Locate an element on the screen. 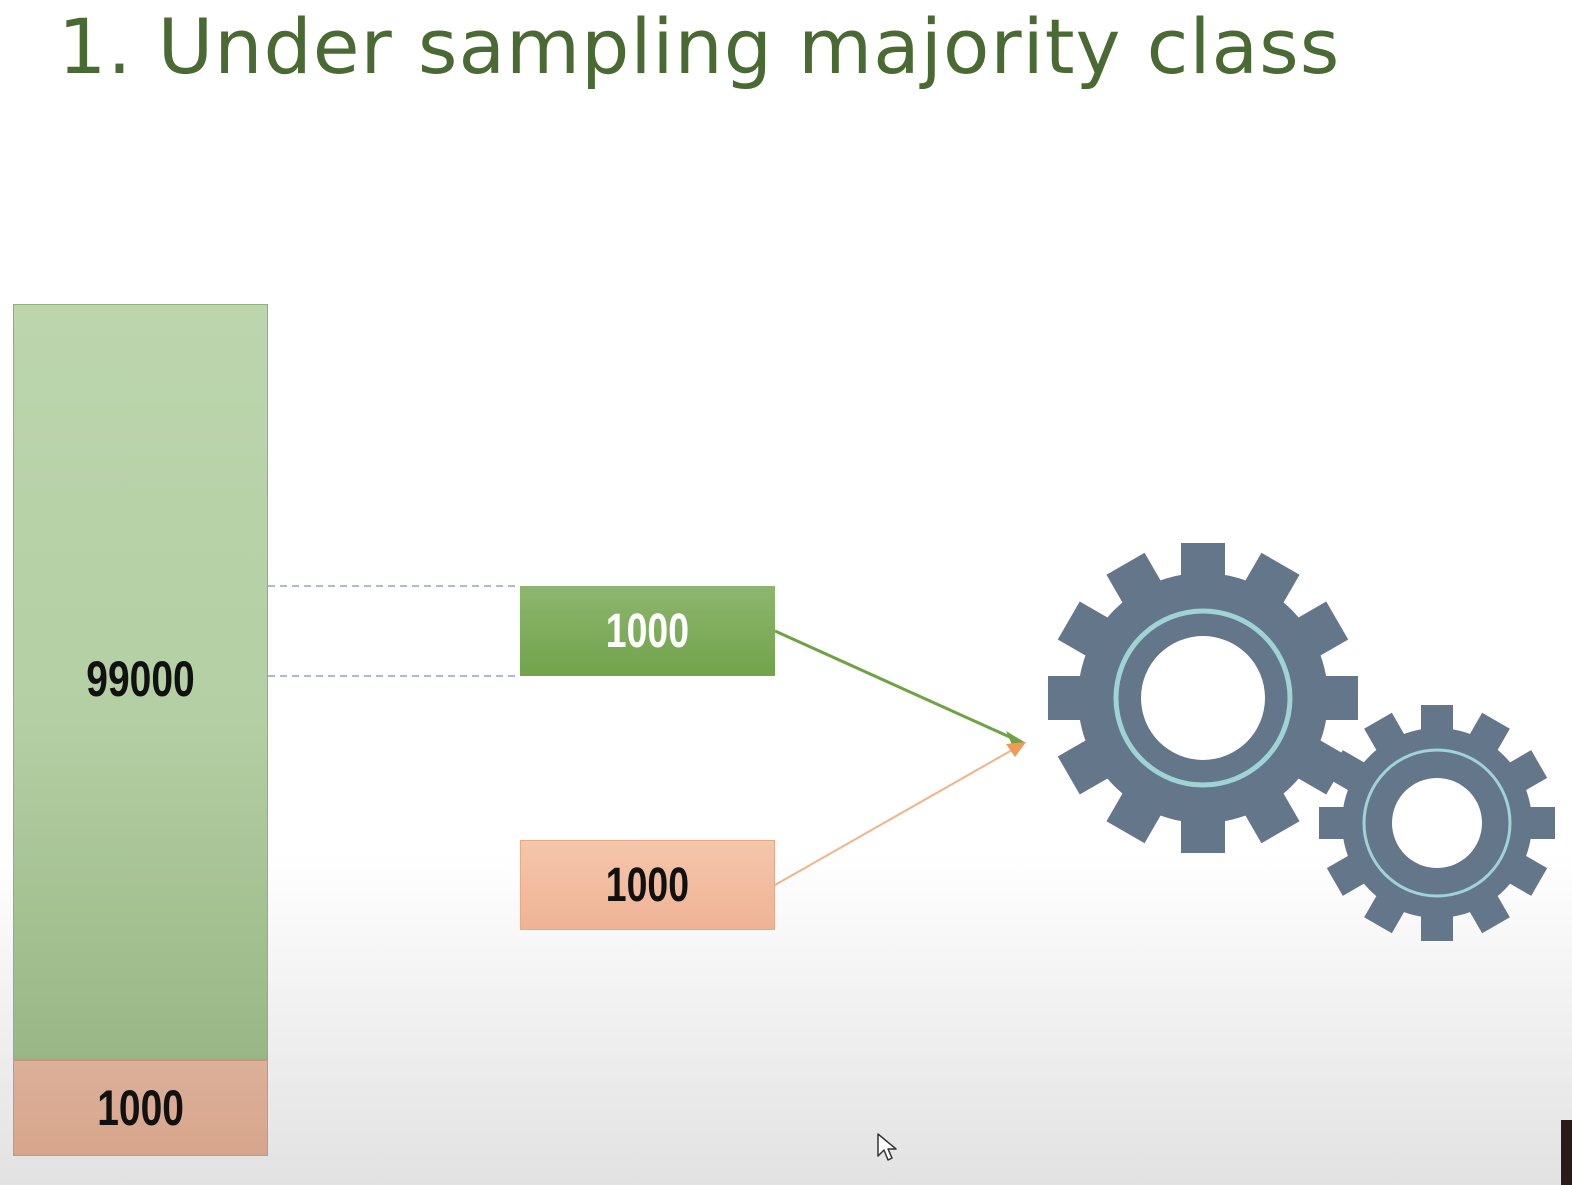  minority-arrowhead is located at coordinates (1016, 749).